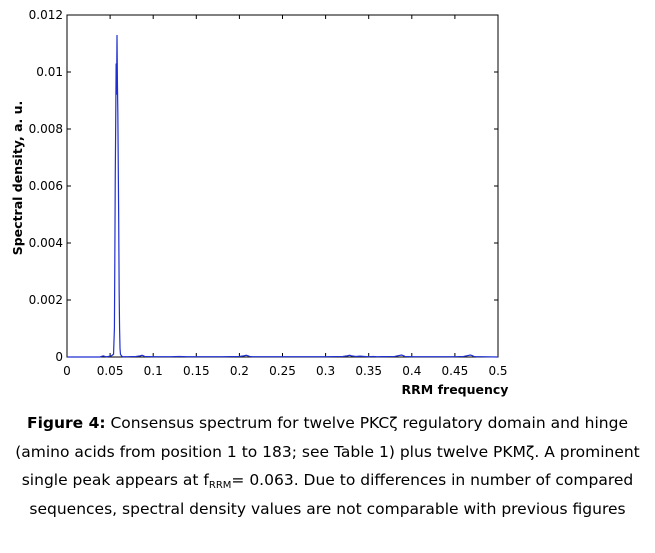 The width and height of the screenshot is (655, 553). Describe the element at coordinates (368, 371) in the screenshot. I see `x-tick-label: 0.35` at that location.